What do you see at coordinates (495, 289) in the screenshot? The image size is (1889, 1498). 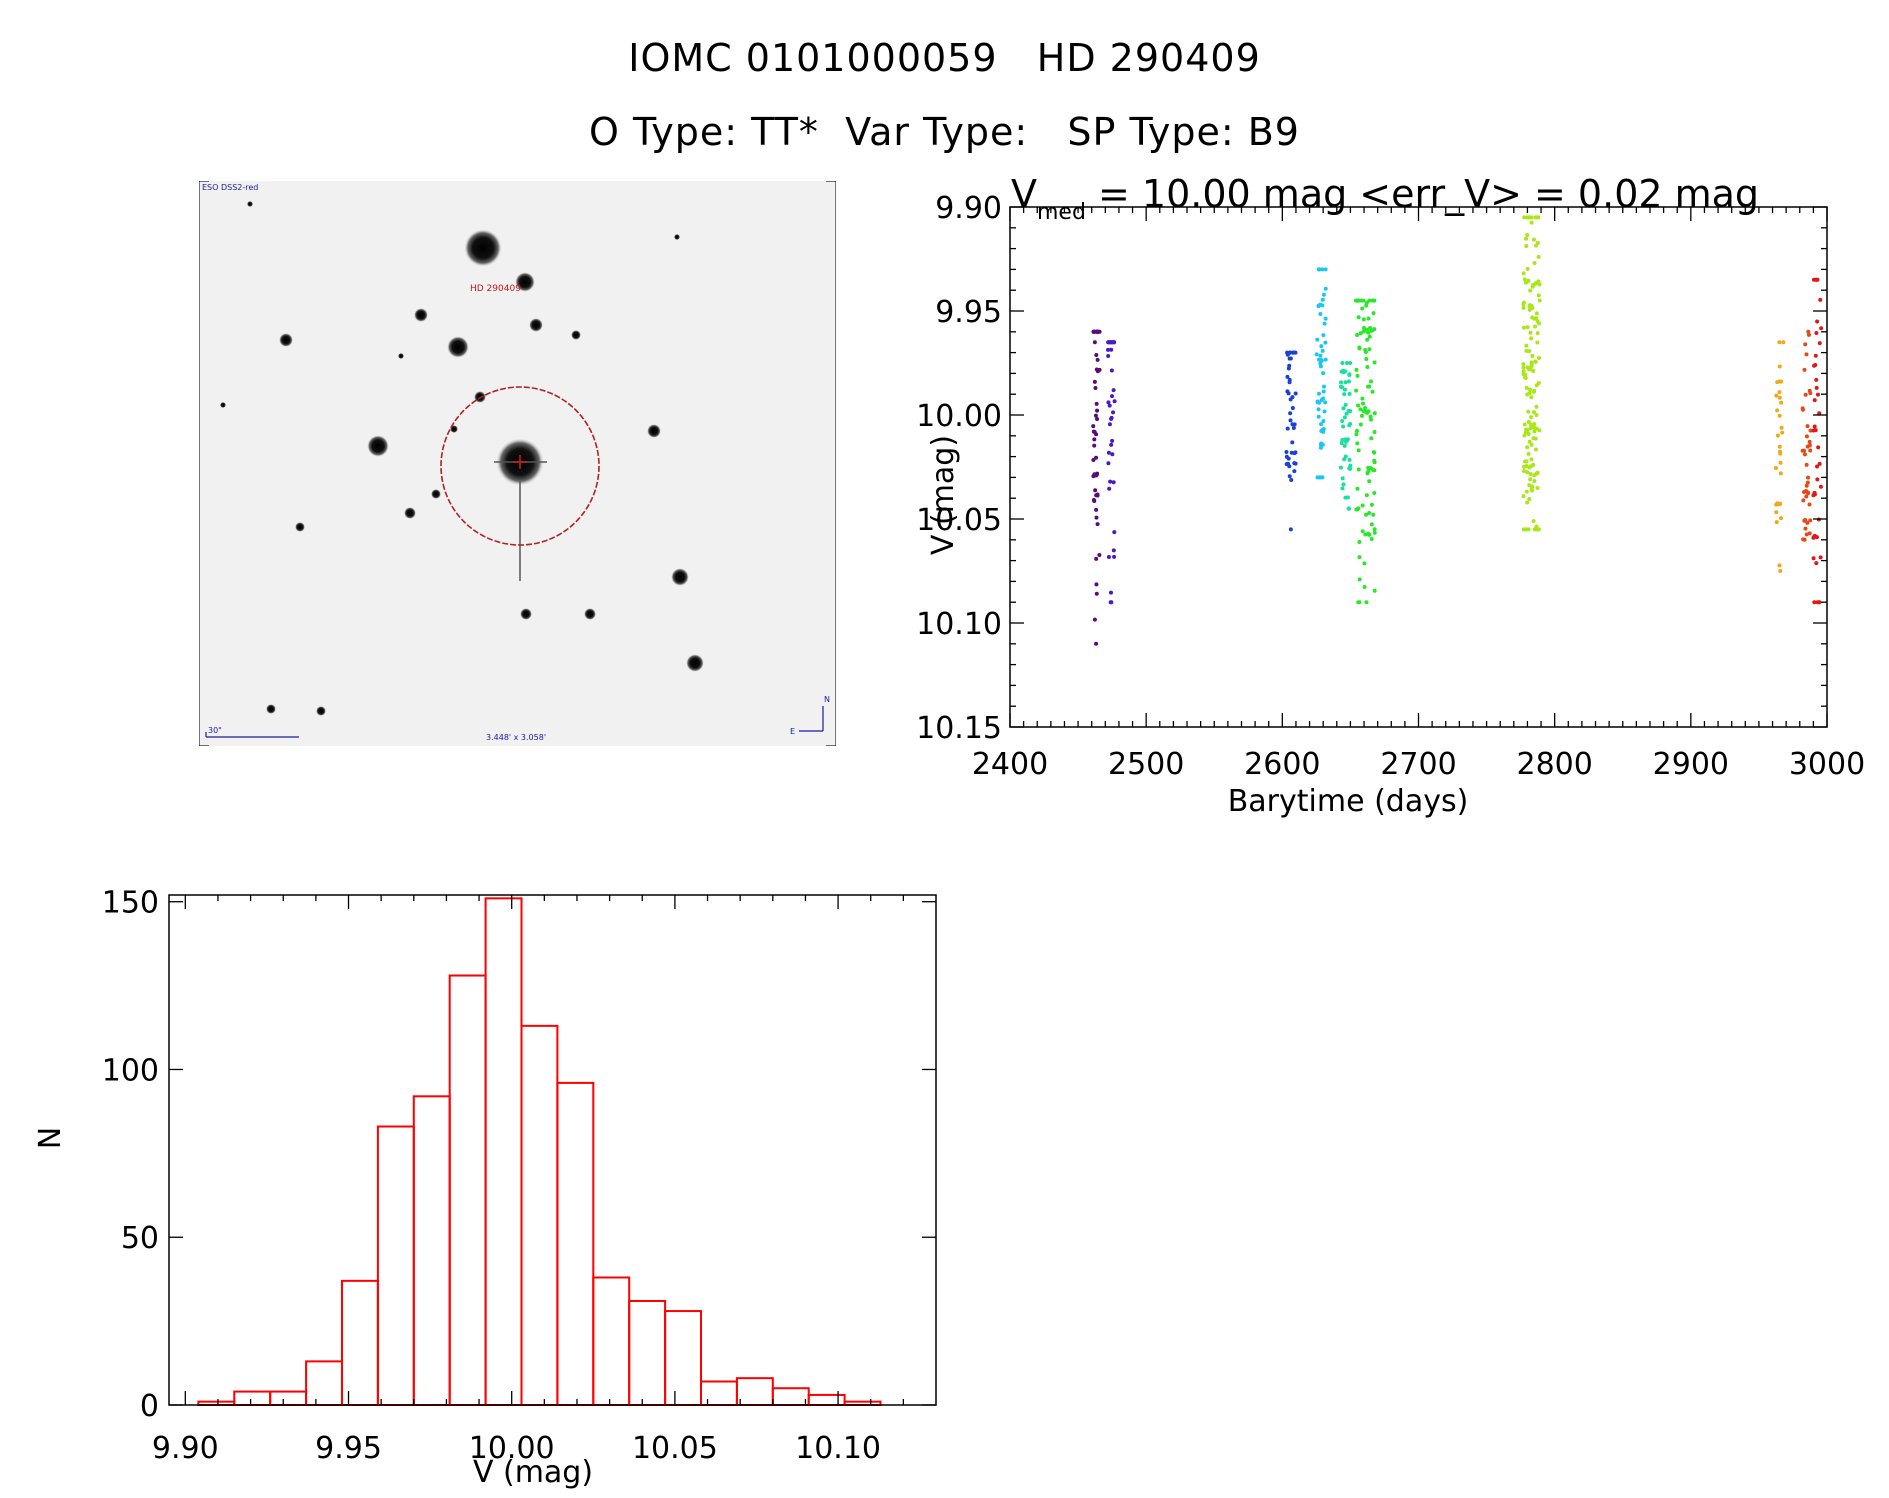 I see `target-label: HD 290409` at bounding box center [495, 289].